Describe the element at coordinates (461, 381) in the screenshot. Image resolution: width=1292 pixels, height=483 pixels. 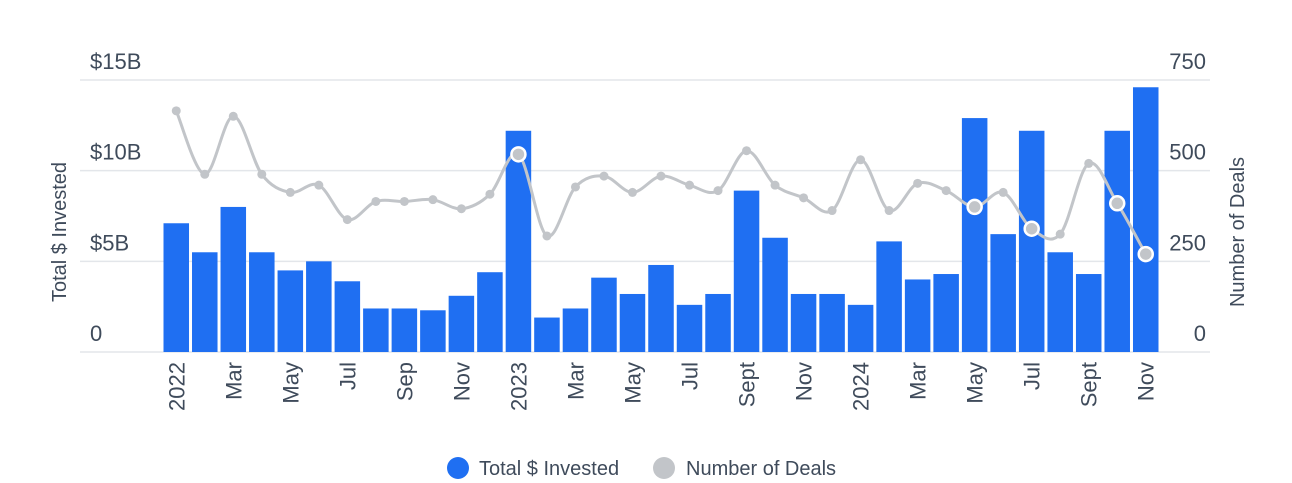
I see `x-tick-5: Nov` at that location.